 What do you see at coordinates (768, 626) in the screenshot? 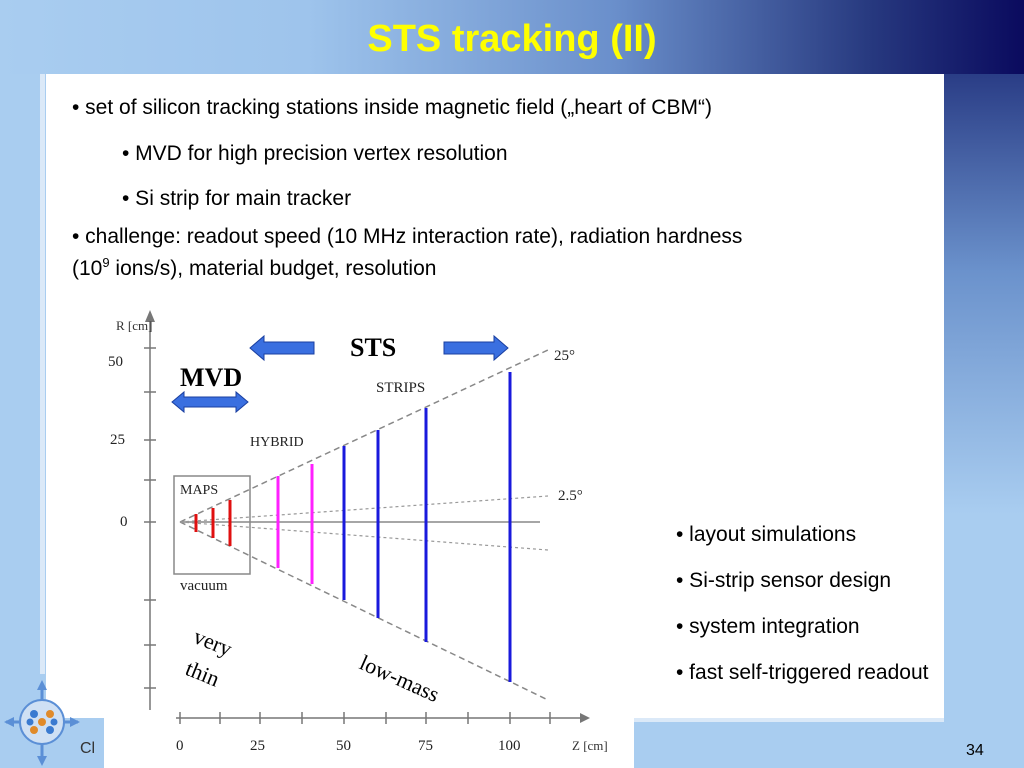
I see `right-bullet-integration: • system integration` at bounding box center [768, 626].